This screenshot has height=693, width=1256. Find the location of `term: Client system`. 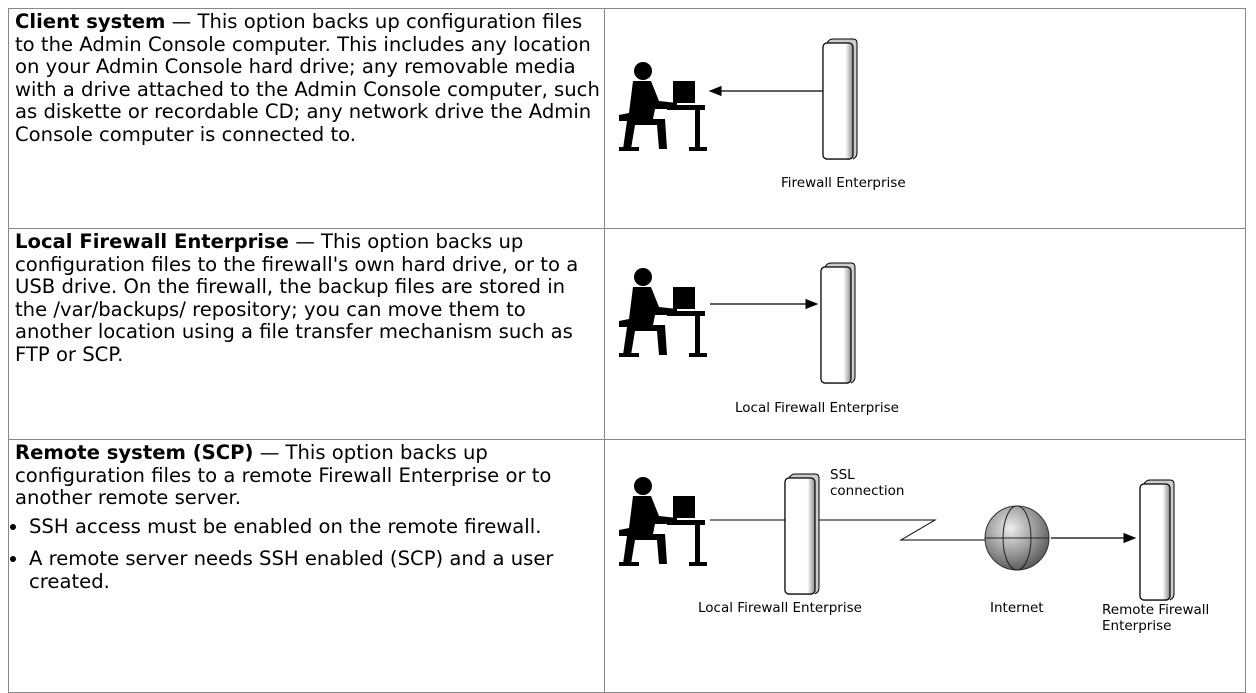

term: Client system is located at coordinates (90, 21).